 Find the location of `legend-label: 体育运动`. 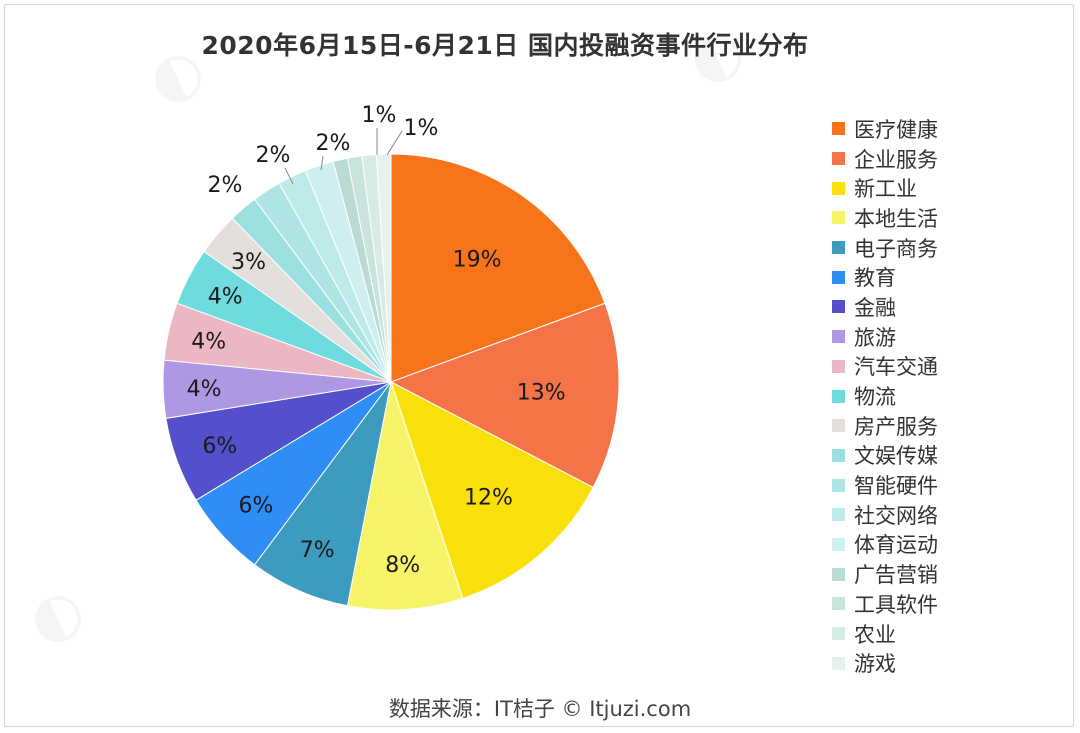

legend-label: 体育运动 is located at coordinates (896, 545).